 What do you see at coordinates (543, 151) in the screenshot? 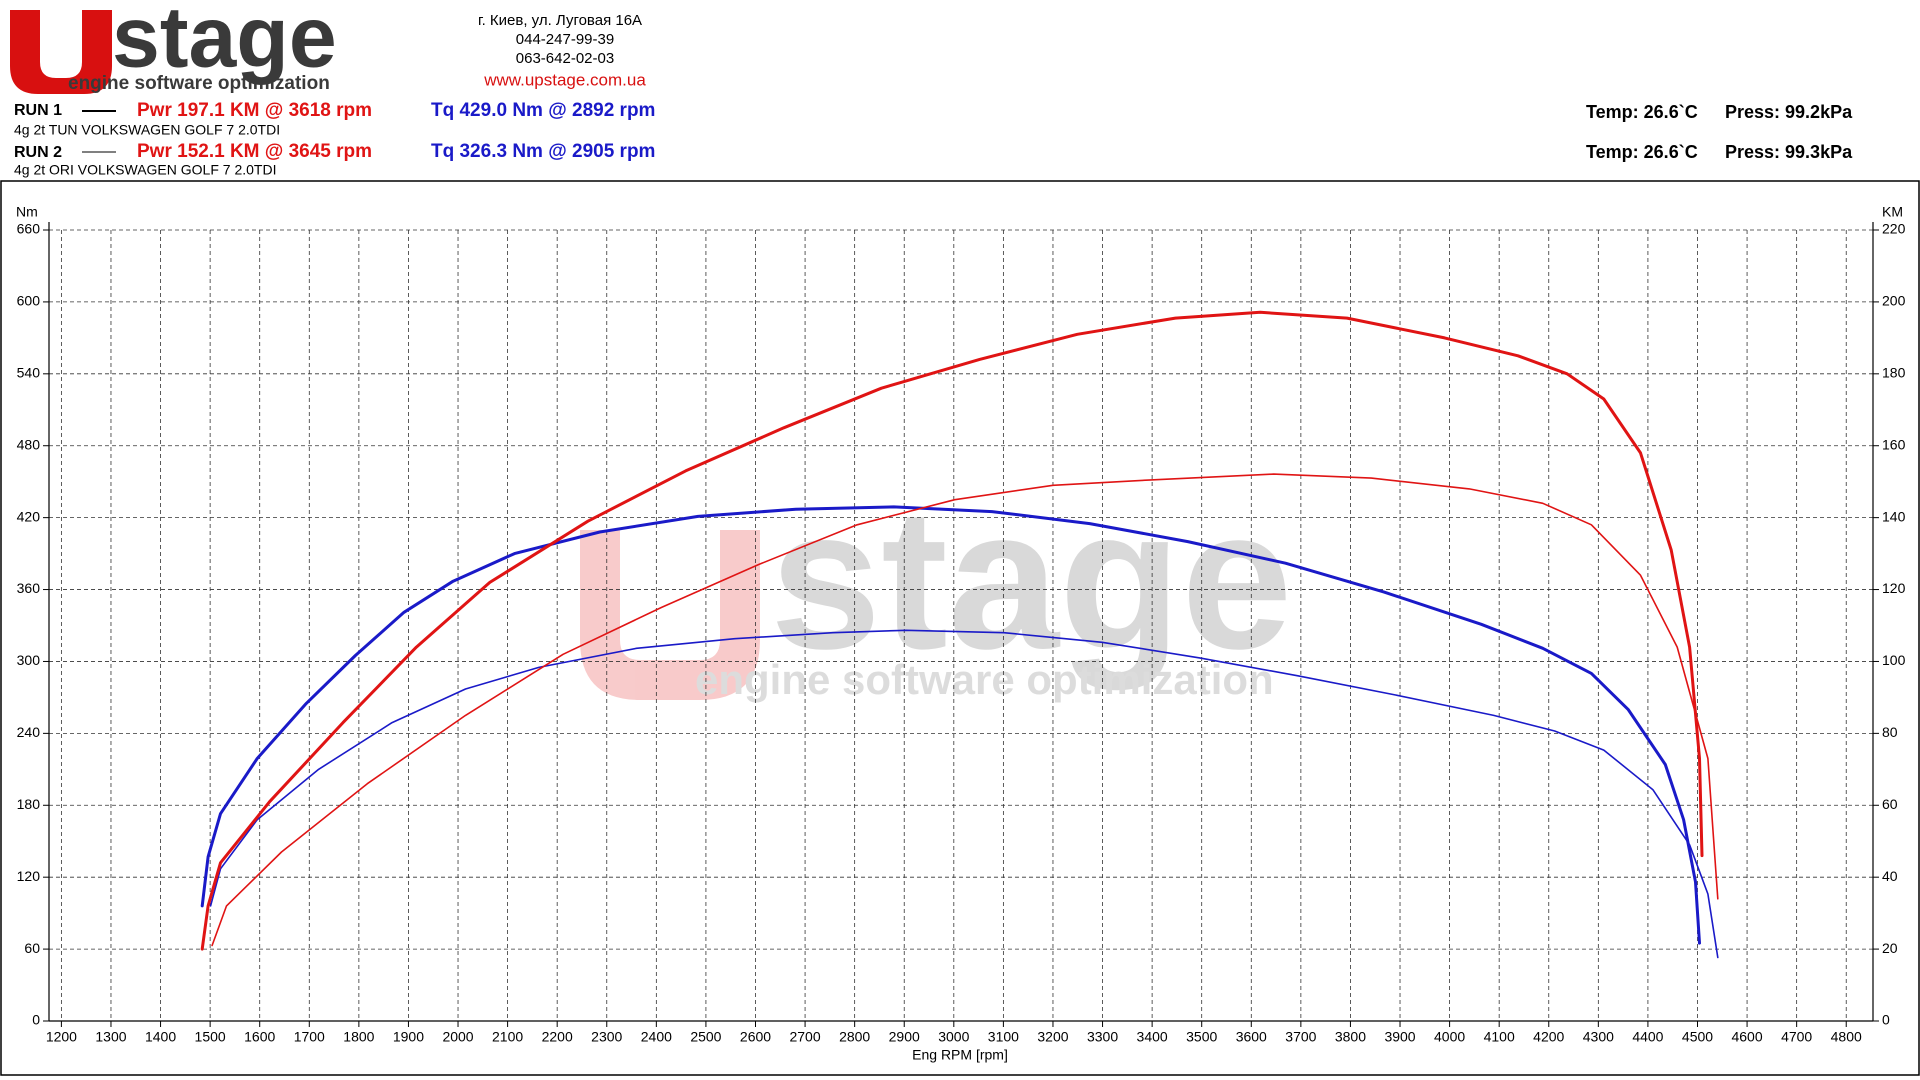
I see `run-torque: Tq 326.3 Nm @ 2905 rpm` at bounding box center [543, 151].